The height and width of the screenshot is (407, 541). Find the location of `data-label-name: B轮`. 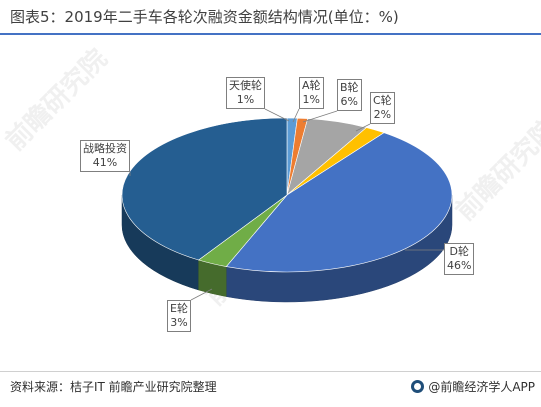

data-label-name: B轮 is located at coordinates (349, 87).